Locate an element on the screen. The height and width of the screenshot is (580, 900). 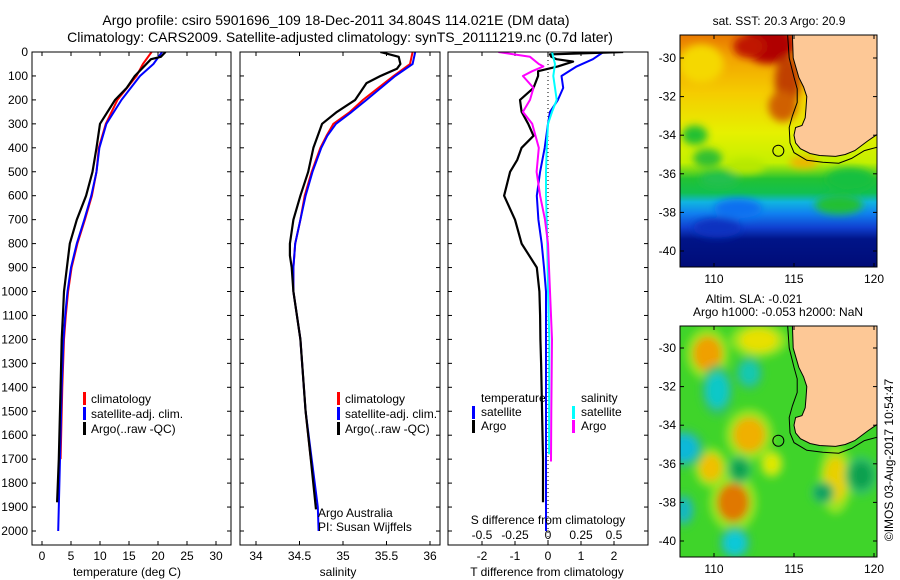
s-difference-xlabel: S difference from climatology is located at coordinates (548, 520).